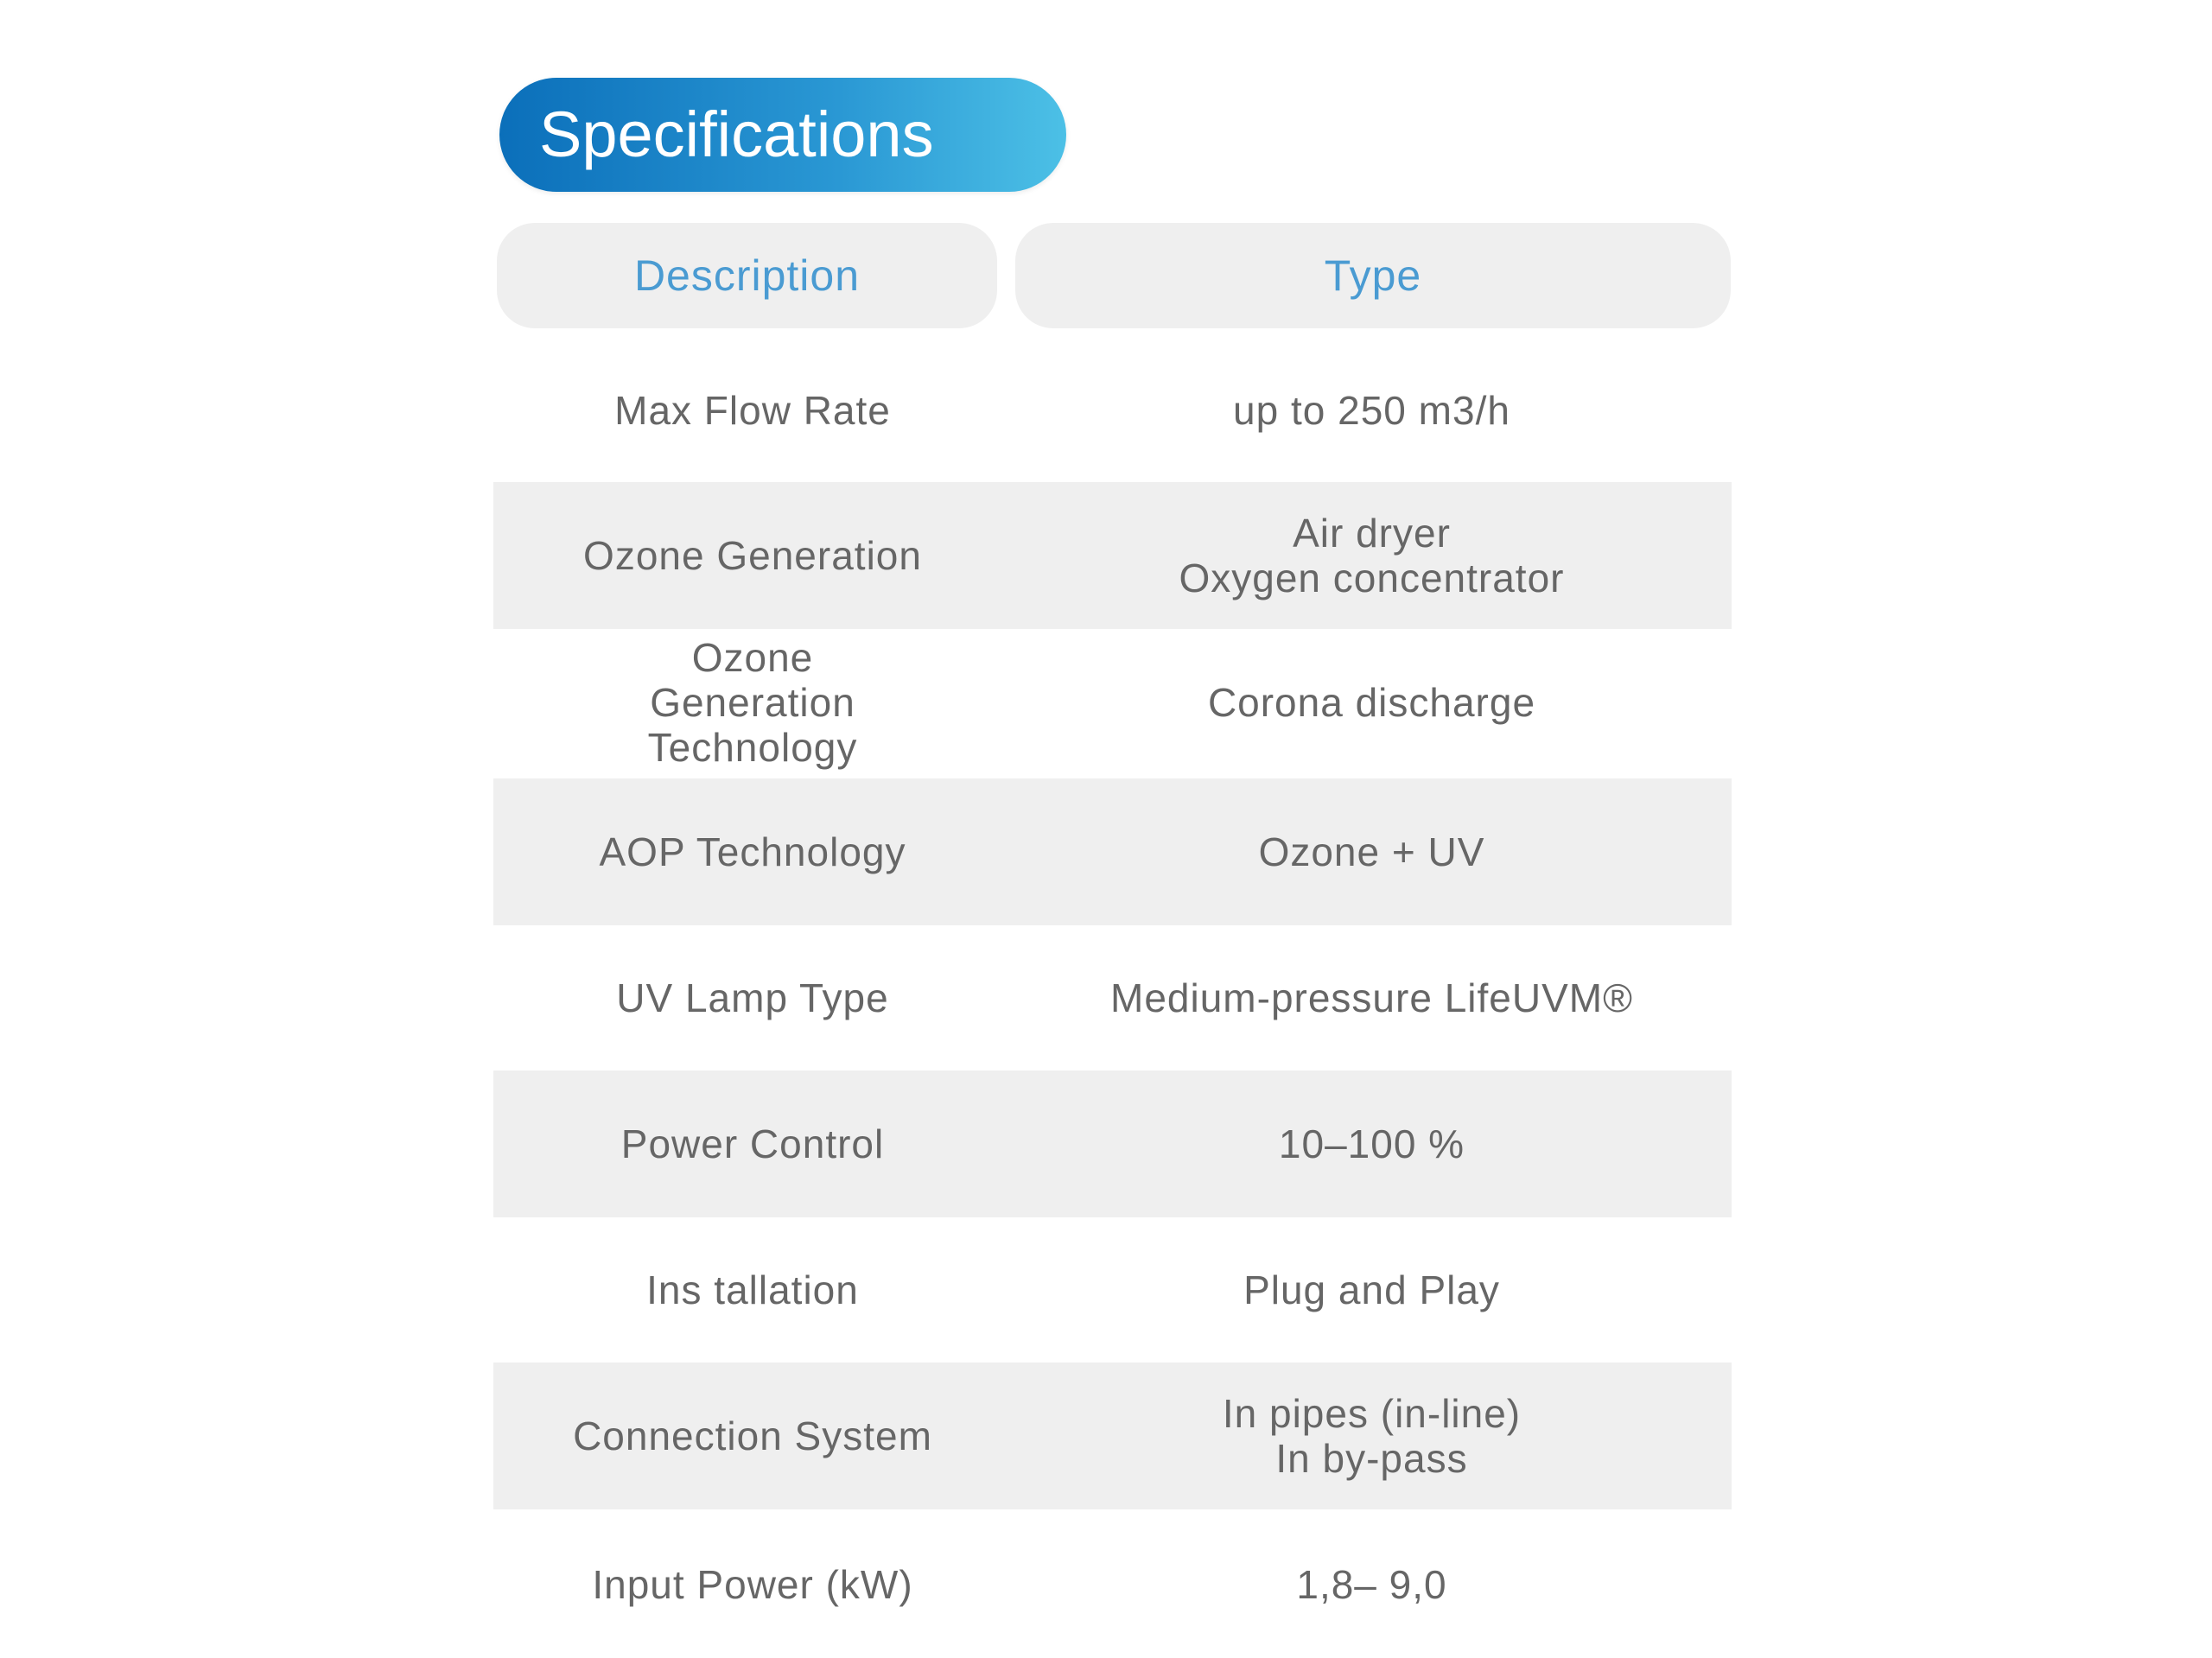 This screenshot has height=1658, width=2212. What do you see at coordinates (1373, 275) in the screenshot?
I see `column-header-type: Type` at bounding box center [1373, 275].